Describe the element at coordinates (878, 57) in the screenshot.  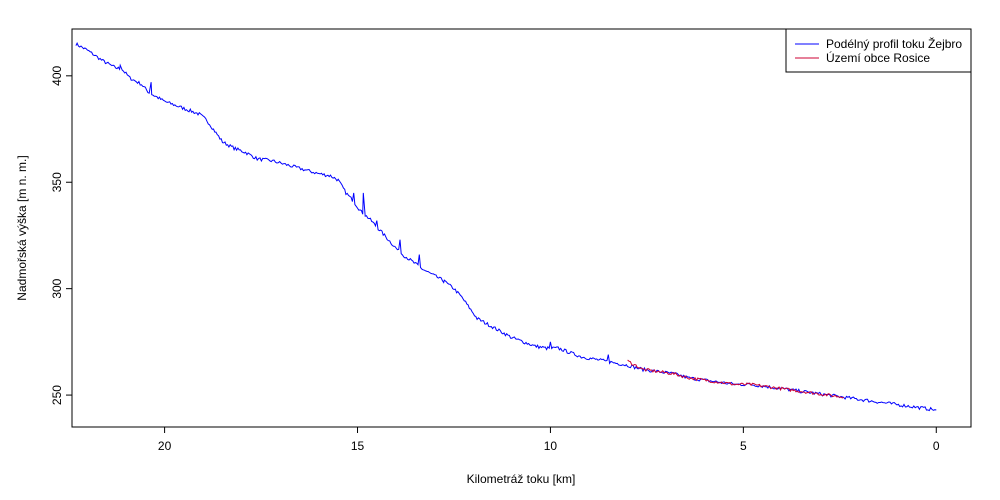
I see `legend-entry-rosice: Území obce Rosice` at that location.